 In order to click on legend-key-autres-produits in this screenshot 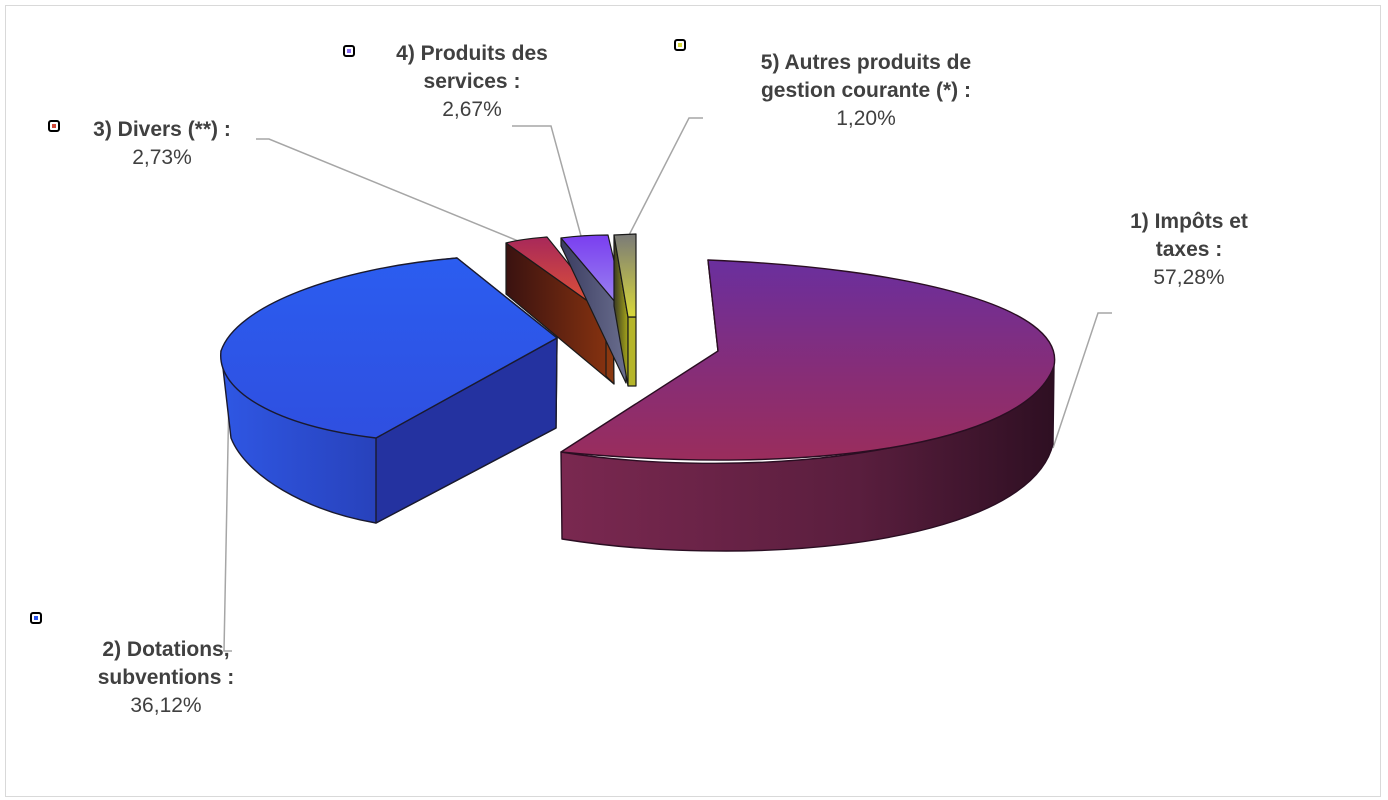, I will do `click(680, 45)`.